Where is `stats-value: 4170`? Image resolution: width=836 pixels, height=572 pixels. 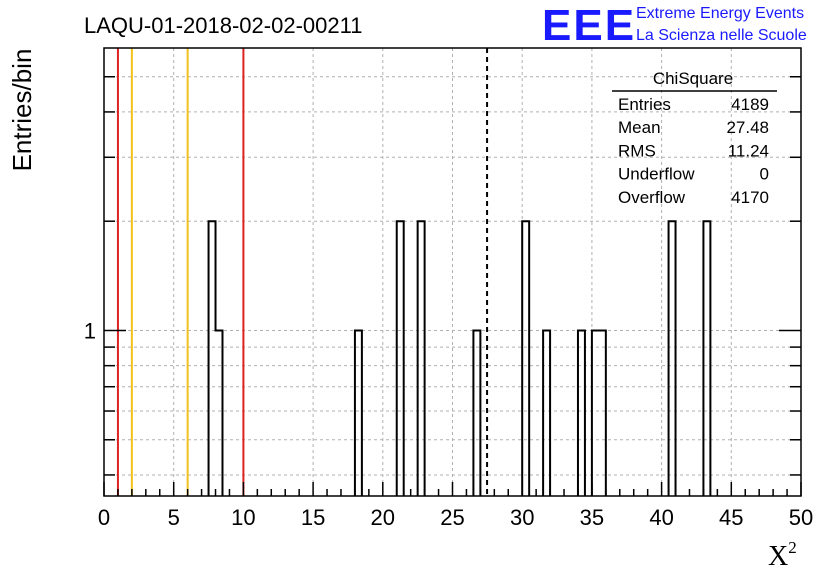
stats-value: 4170 is located at coordinates (750, 197).